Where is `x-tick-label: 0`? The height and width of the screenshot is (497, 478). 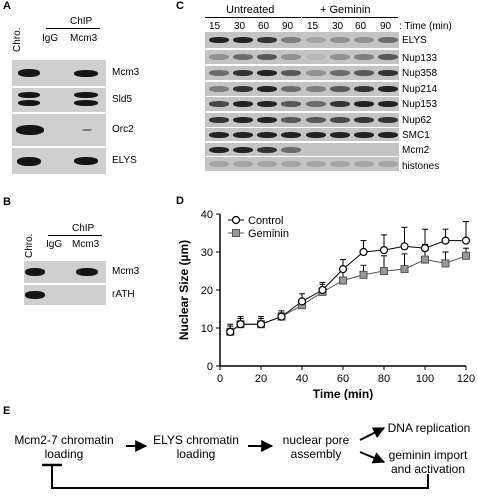
x-tick-label: 0 is located at coordinates (220, 379).